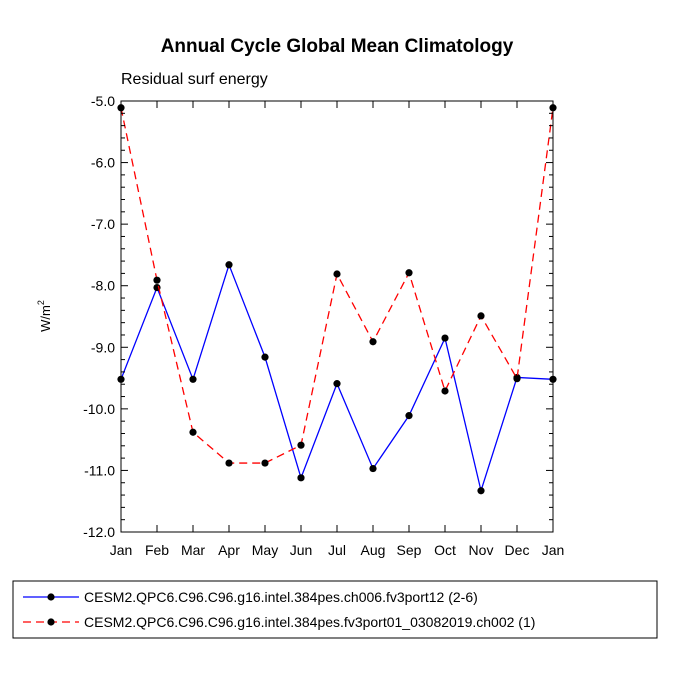  Describe the element at coordinates (103, 224) in the screenshot. I see `y-tick-label: -7.0` at that location.